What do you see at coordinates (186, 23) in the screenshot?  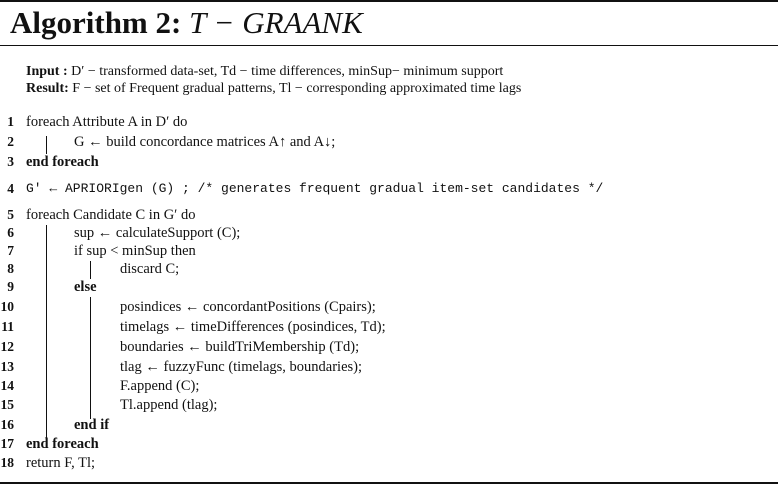 I see `algorithm-title: Algorithm 2: T − GRAANK` at bounding box center [186, 23].